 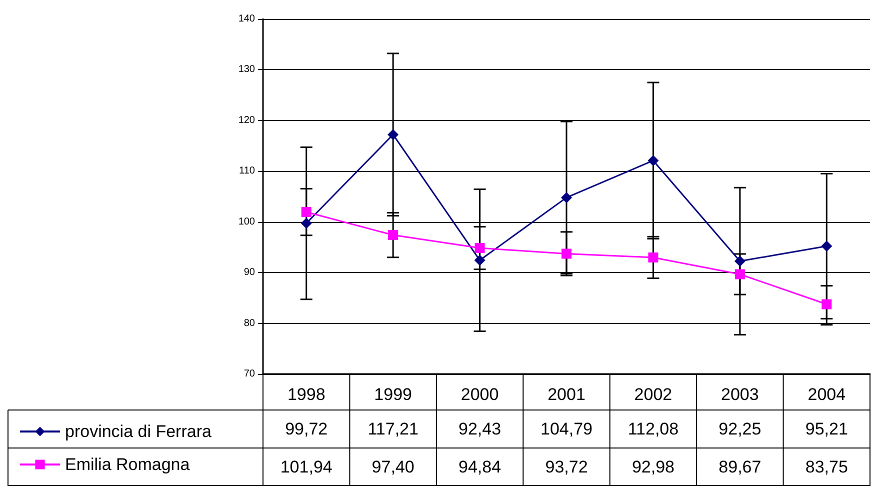 I want to click on x-tick-label: 2004, so click(x=827, y=394).